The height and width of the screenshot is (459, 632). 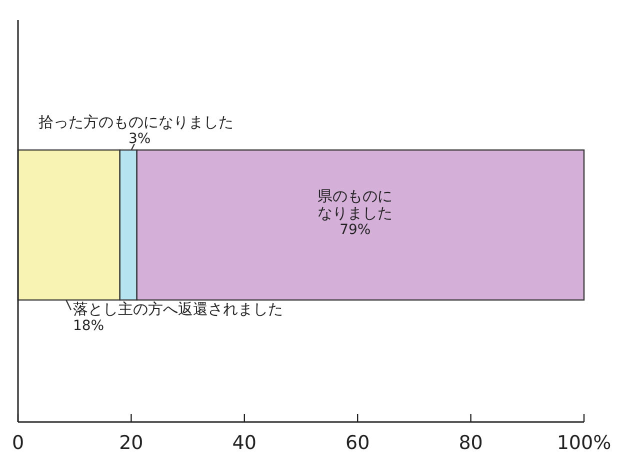 What do you see at coordinates (131, 443) in the screenshot?
I see `x-tick-label: 20` at bounding box center [131, 443].